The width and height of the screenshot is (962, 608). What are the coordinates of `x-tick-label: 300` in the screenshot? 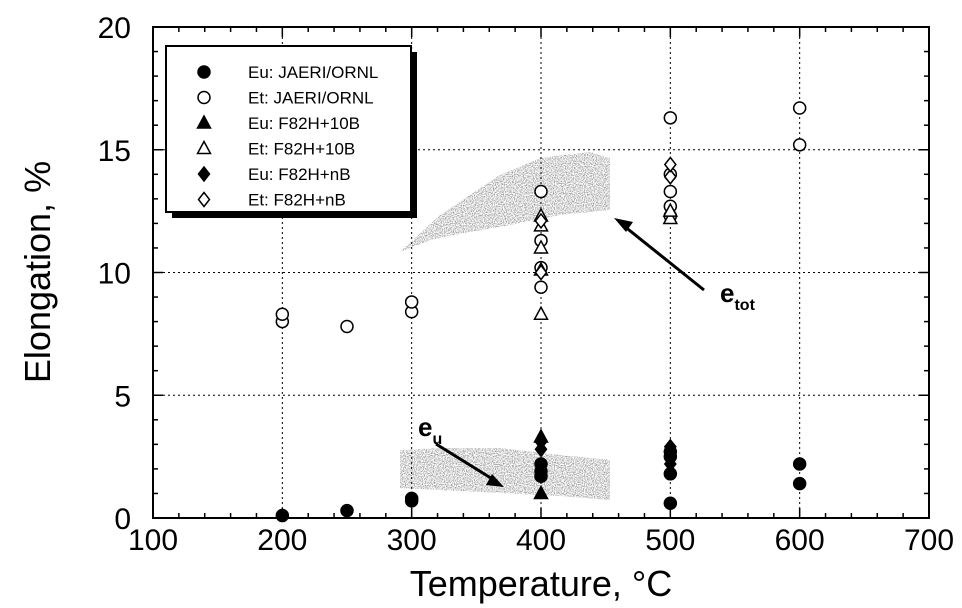 It's located at (412, 540).